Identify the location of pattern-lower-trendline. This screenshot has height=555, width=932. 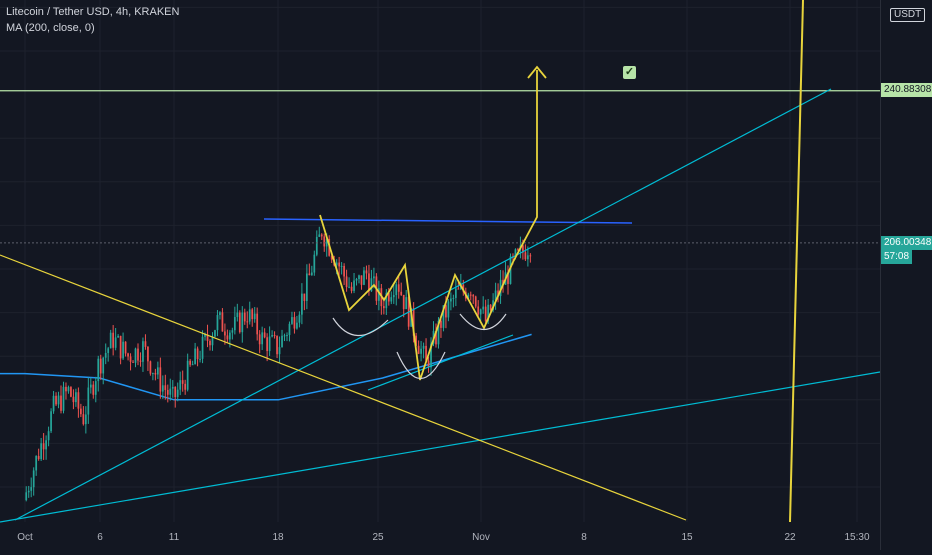
(440, 362).